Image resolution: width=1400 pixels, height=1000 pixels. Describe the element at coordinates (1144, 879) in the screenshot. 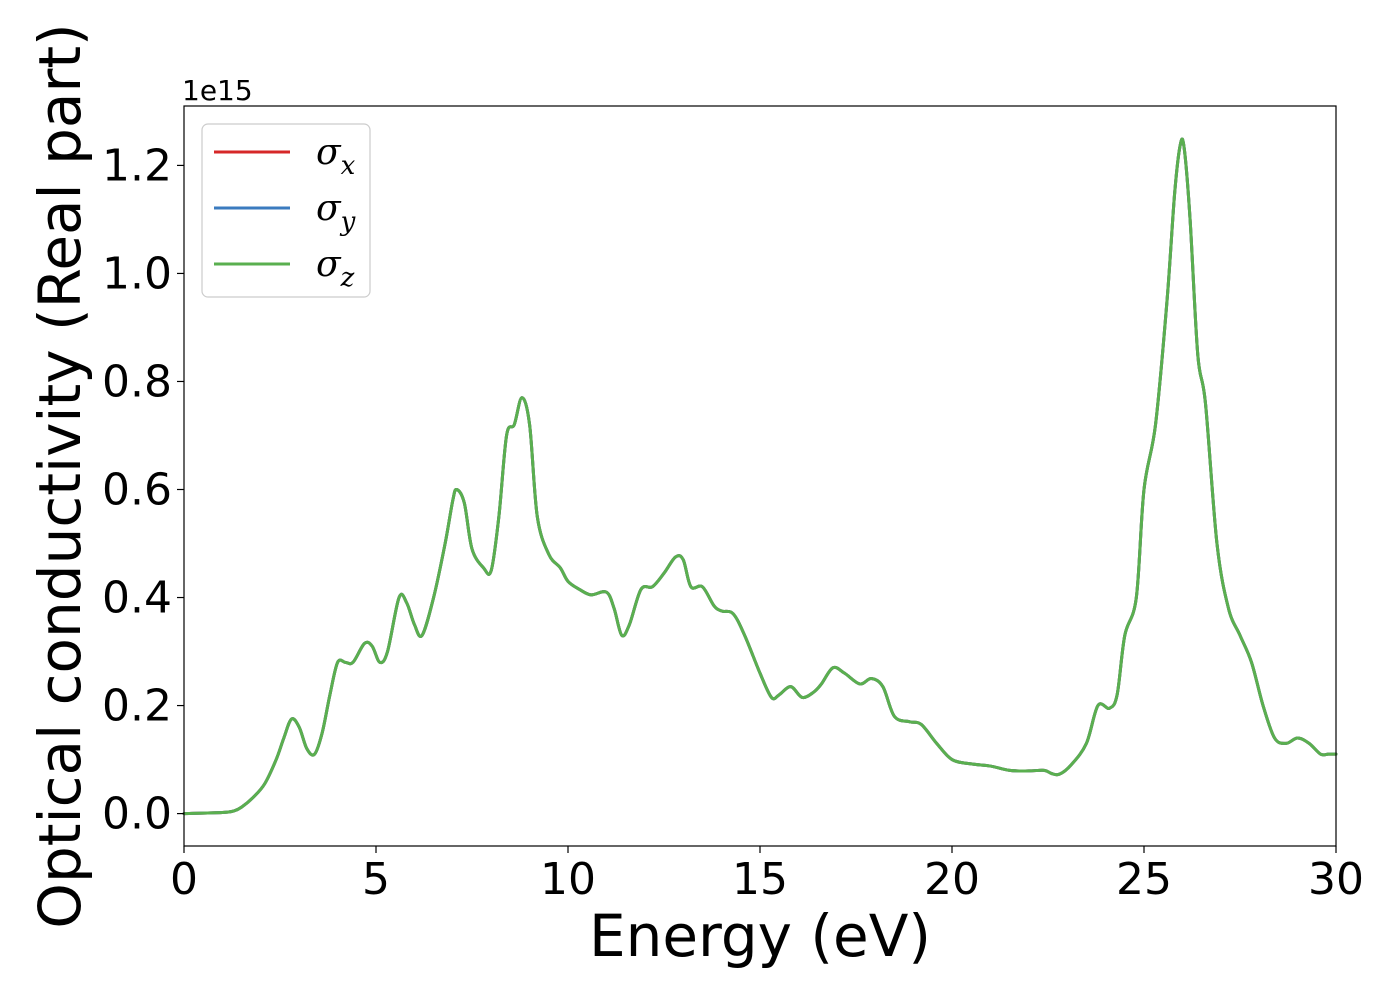

I see `x-tick-label: 25` at that location.